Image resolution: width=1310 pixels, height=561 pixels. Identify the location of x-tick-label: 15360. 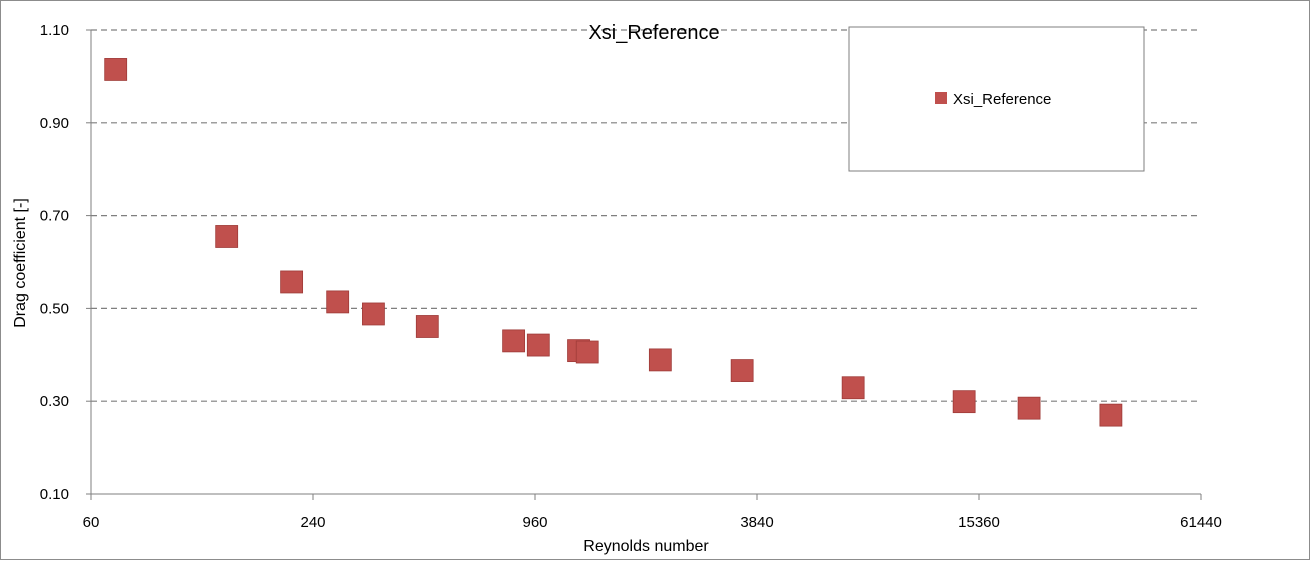
(979, 522).